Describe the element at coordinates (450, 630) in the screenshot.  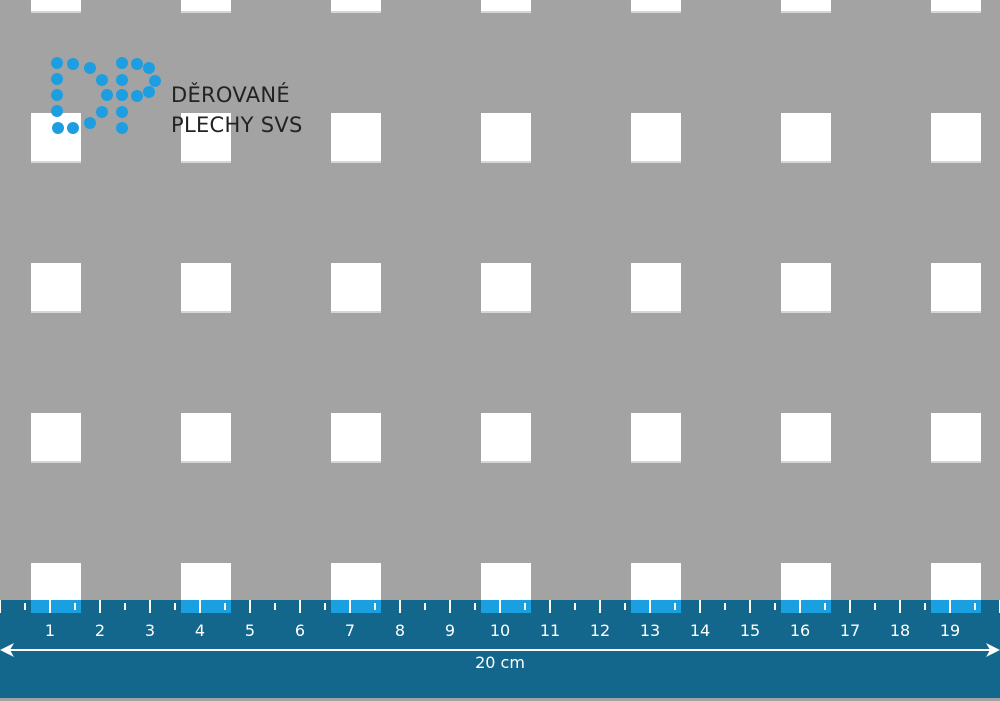
I see `ruler-label: 9` at that location.